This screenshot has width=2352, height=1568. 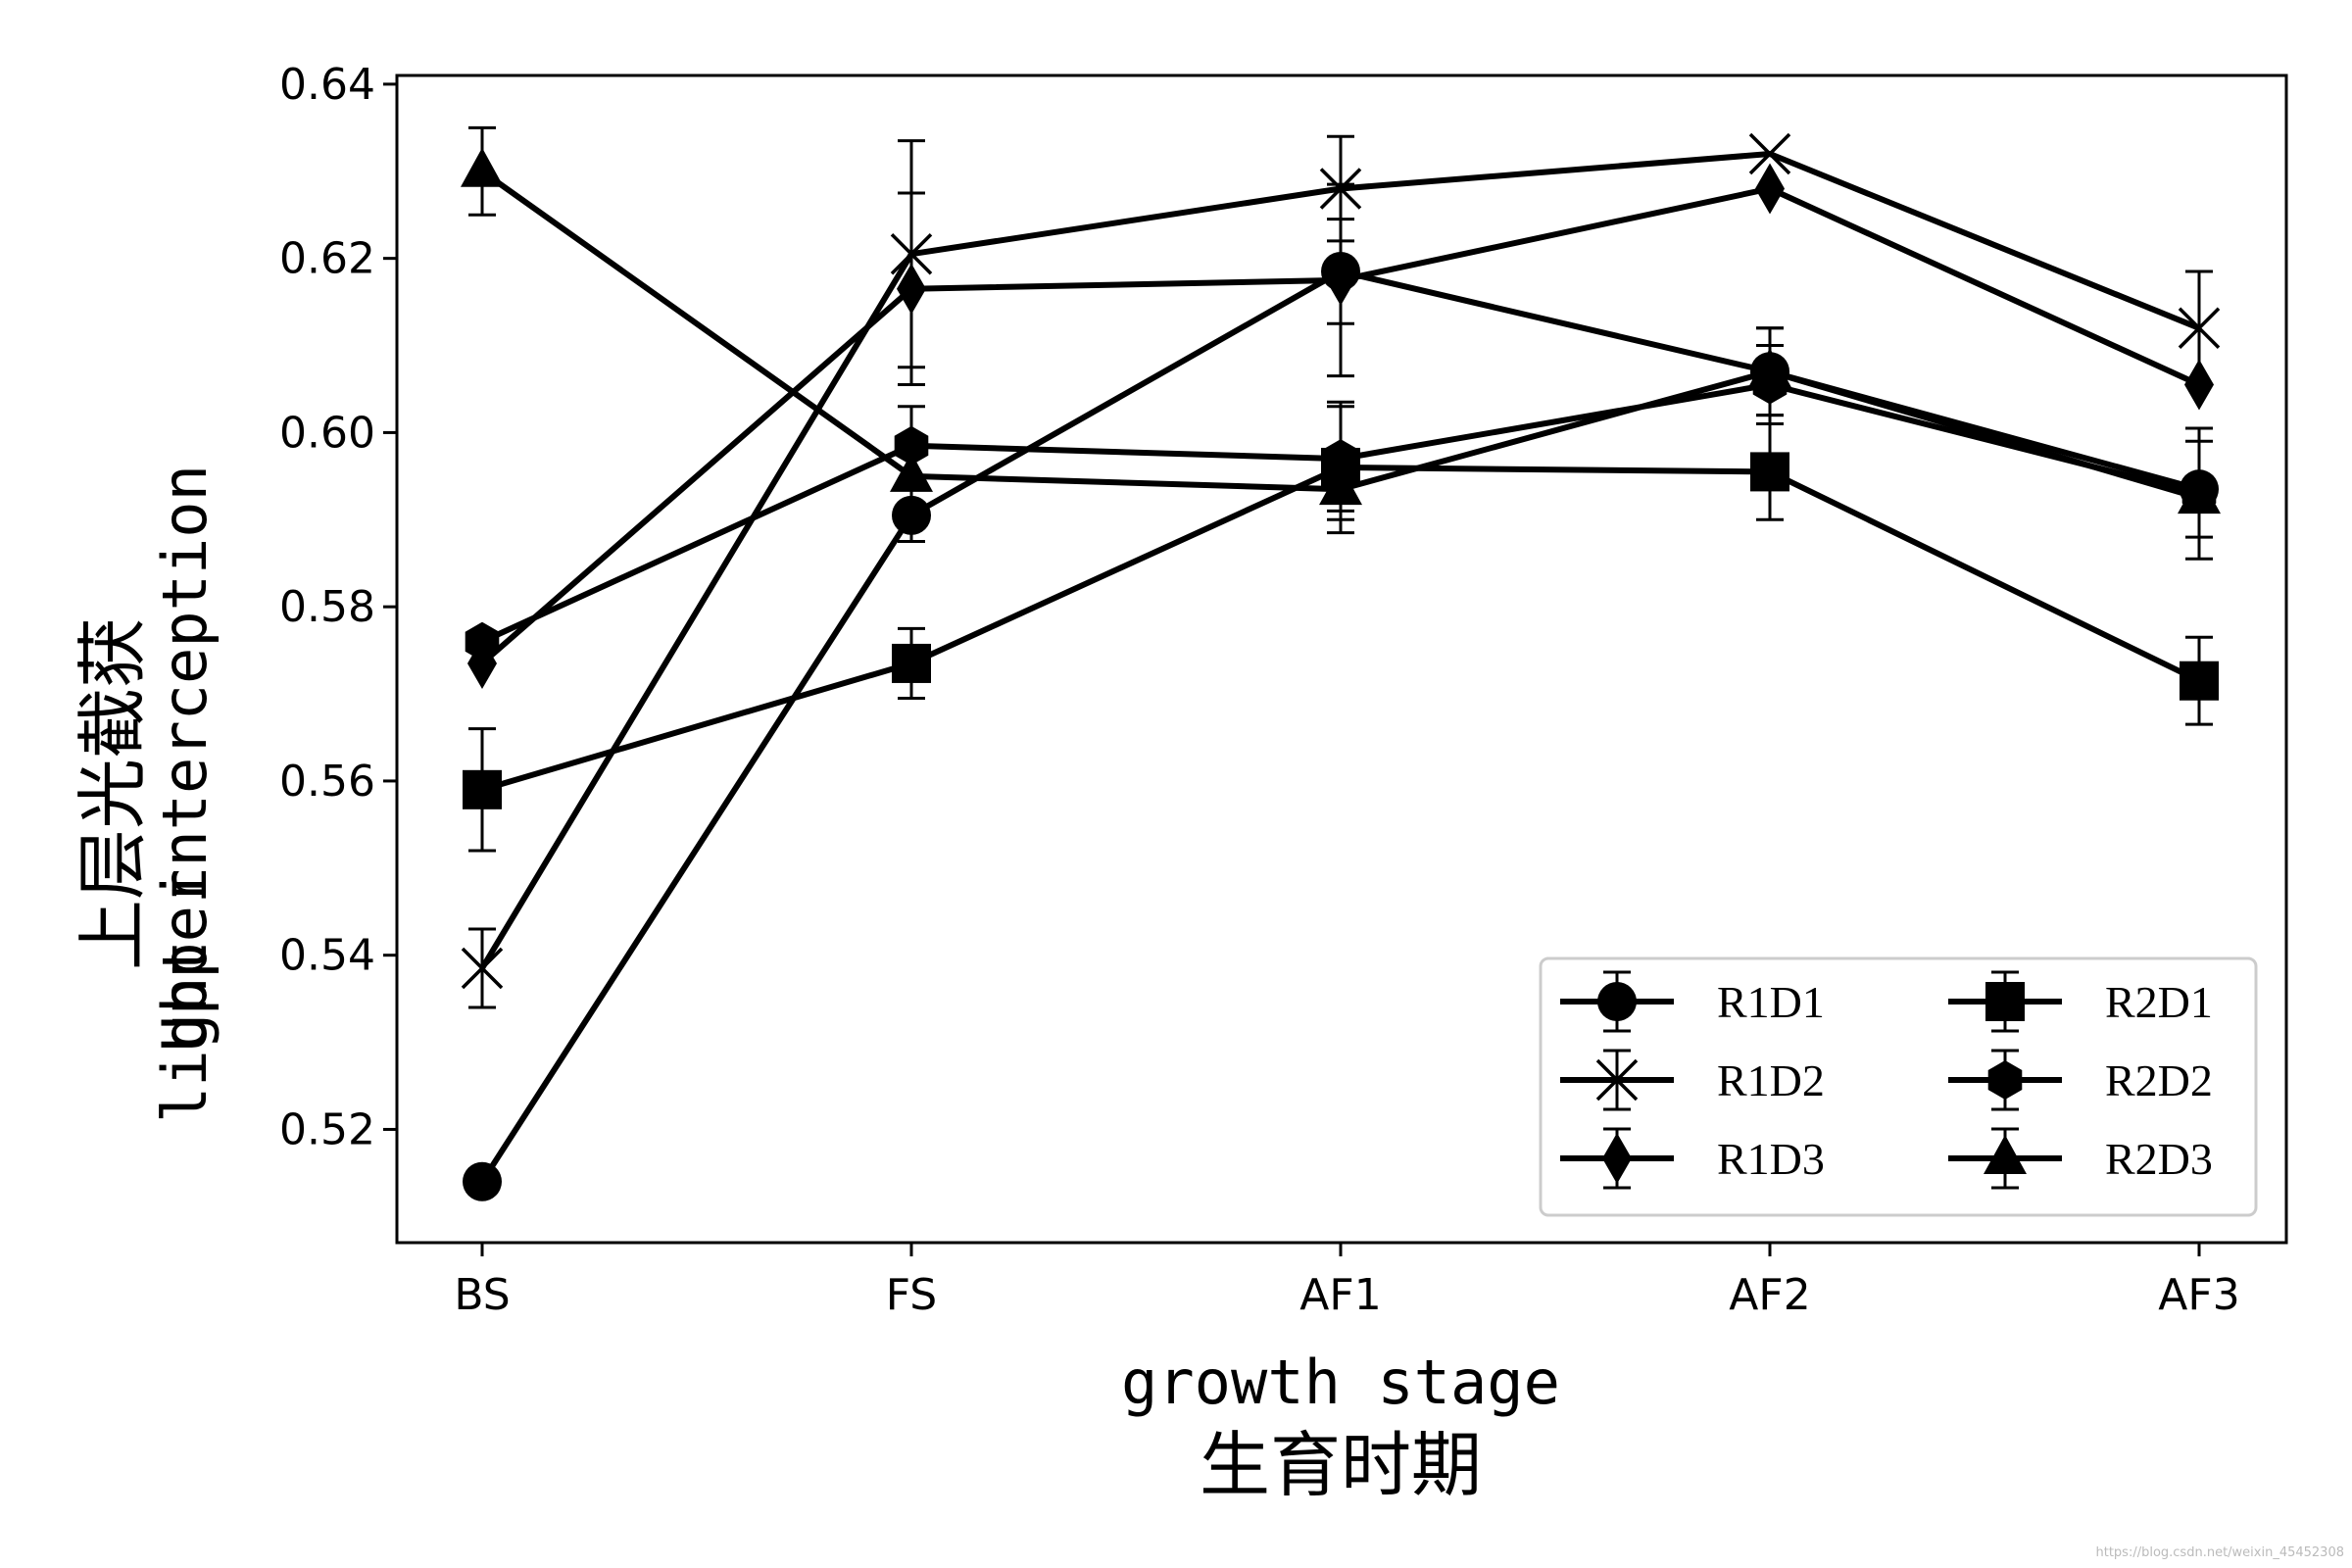 What do you see at coordinates (327, 607) in the screenshot?
I see `y-tick-label: 0.58` at bounding box center [327, 607].